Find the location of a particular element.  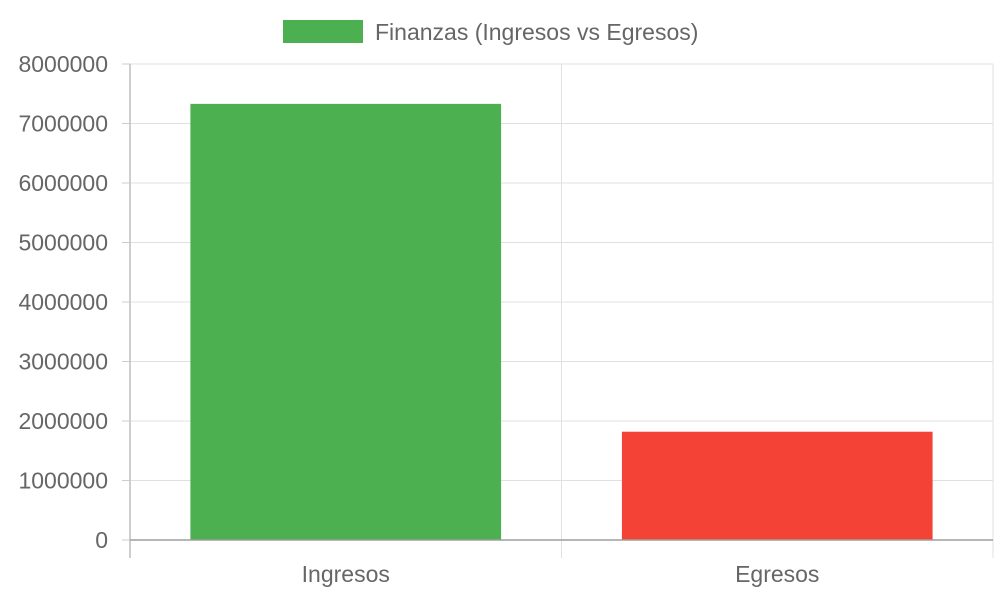

y-tick-label: 6000000 is located at coordinates (63, 183).